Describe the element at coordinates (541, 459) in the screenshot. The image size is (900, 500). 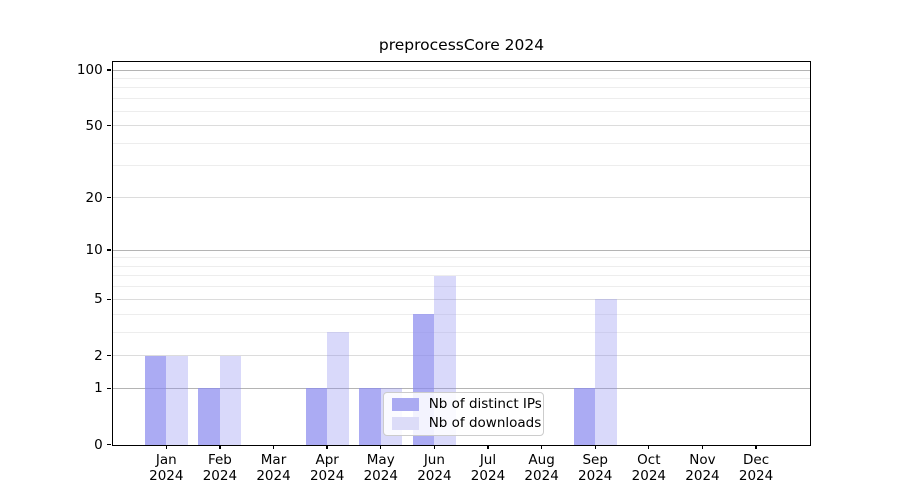
I see `x-tick-month: Aug` at that location.